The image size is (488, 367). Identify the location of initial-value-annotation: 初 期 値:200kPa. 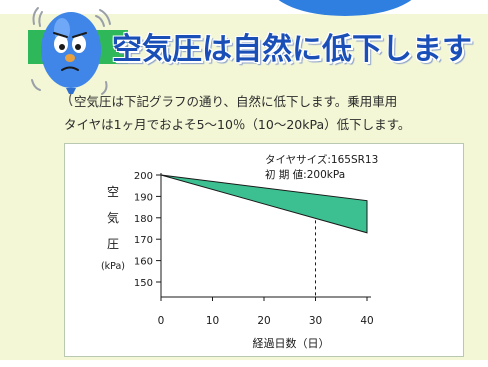
(305, 174).